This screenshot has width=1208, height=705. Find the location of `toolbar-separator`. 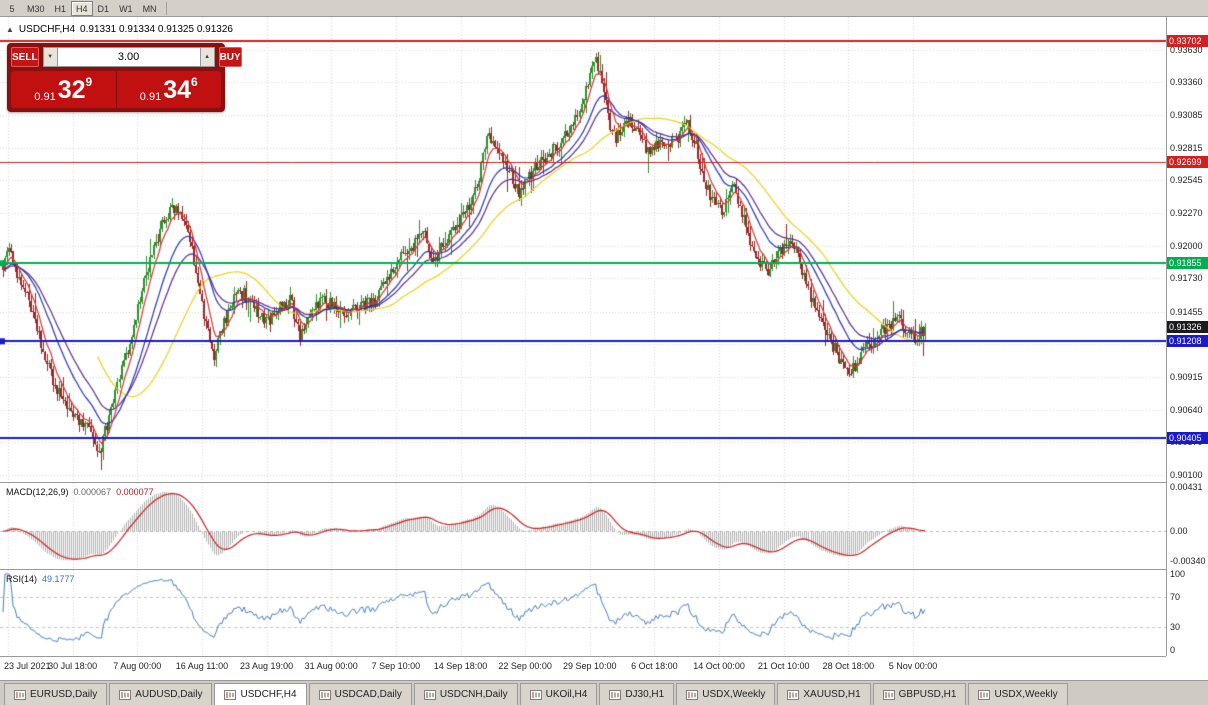

toolbar-separator is located at coordinates (166, 8).